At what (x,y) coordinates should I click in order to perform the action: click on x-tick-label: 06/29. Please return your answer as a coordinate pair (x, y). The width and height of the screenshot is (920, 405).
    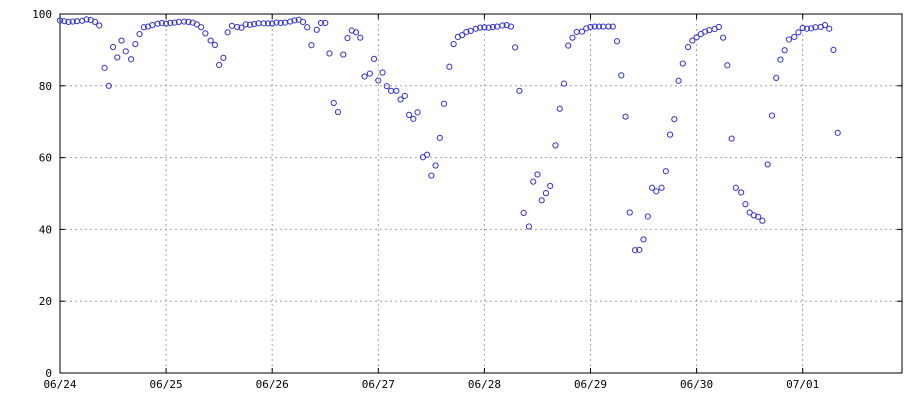
    Looking at the image, I should click on (590, 384).